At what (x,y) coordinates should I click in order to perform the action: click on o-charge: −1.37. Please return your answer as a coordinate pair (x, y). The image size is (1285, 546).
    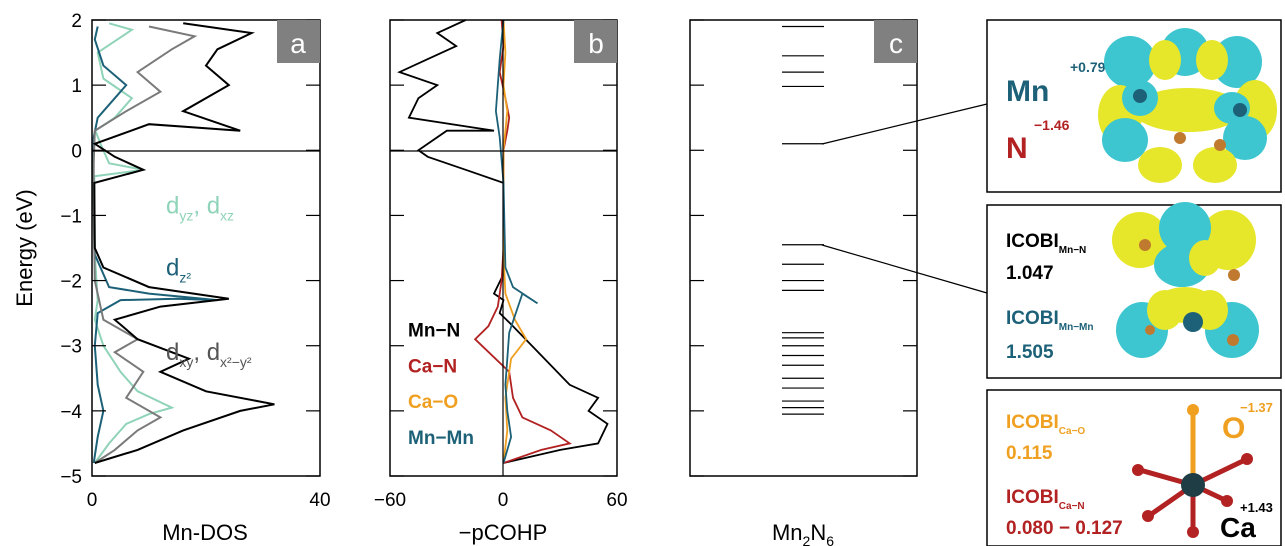
    Looking at the image, I should click on (1256, 407).